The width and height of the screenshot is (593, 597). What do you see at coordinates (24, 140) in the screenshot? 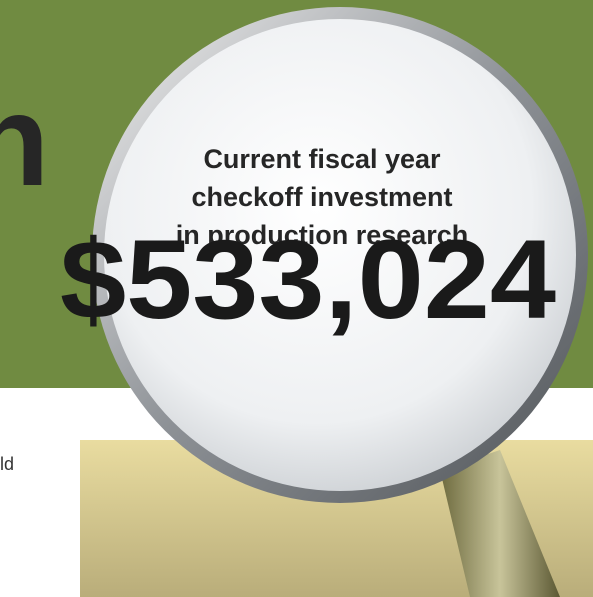
I see `heading-fragment: n` at bounding box center [24, 140].